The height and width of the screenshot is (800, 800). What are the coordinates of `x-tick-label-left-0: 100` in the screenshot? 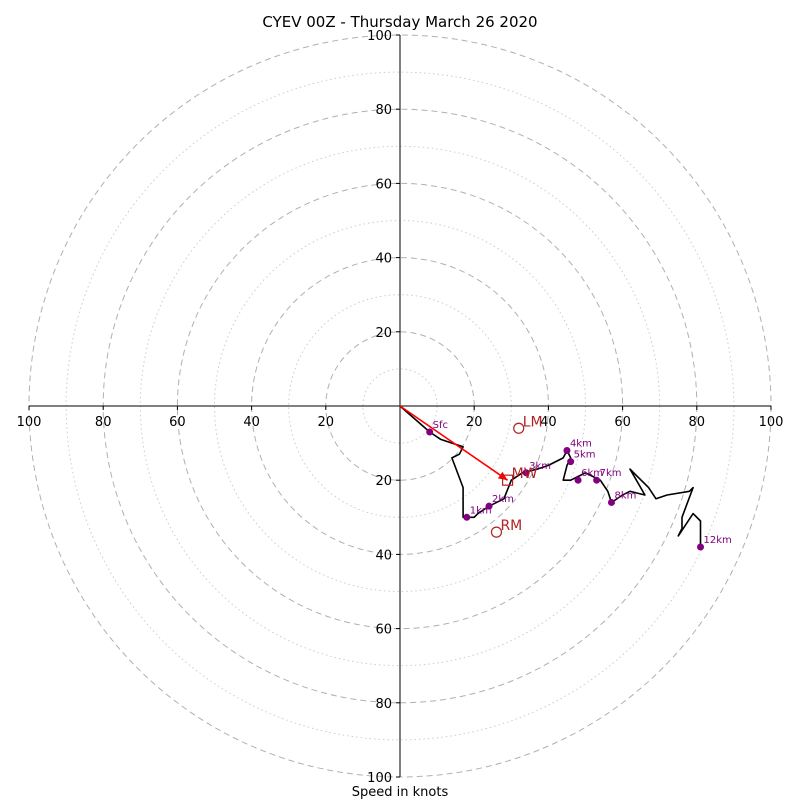 It's located at (29, 422).